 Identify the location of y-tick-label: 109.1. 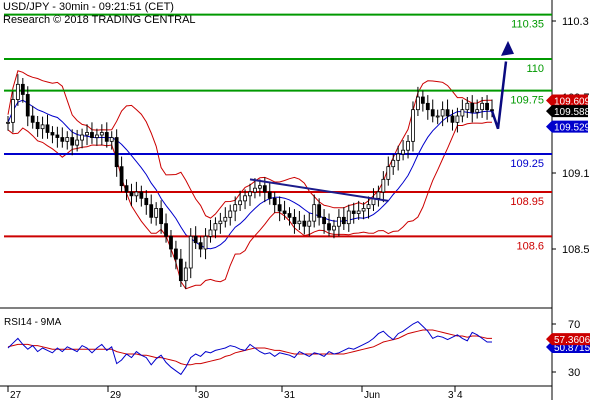
(576, 174).